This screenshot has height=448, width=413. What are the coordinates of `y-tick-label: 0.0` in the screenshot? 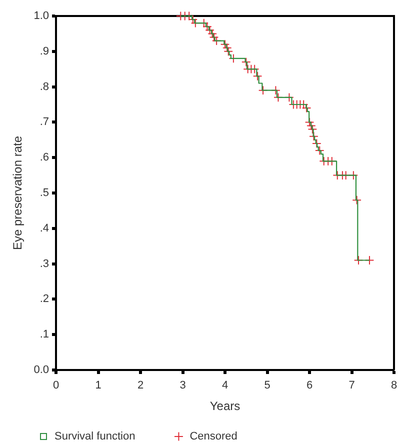 It's located at (41, 370).